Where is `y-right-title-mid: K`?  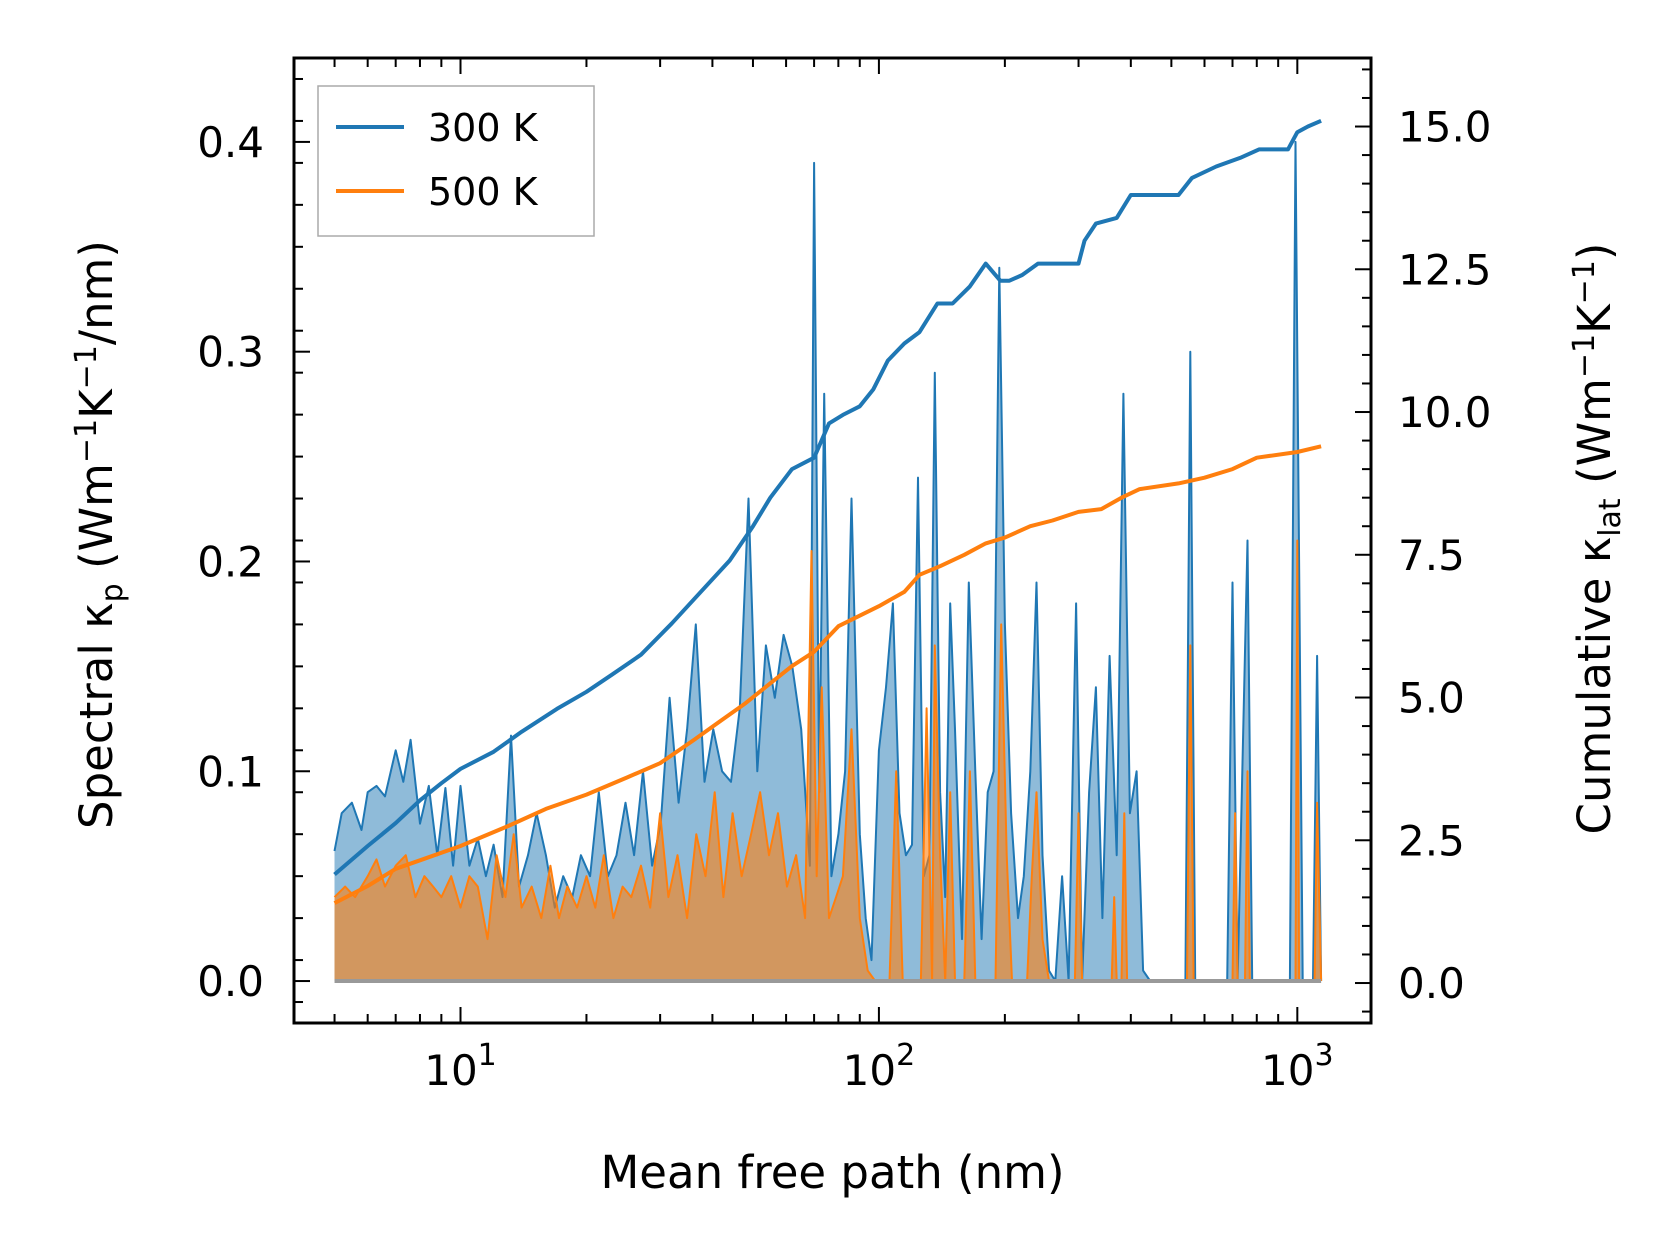 y-right-title-mid: K is located at coordinates (1594, 318).